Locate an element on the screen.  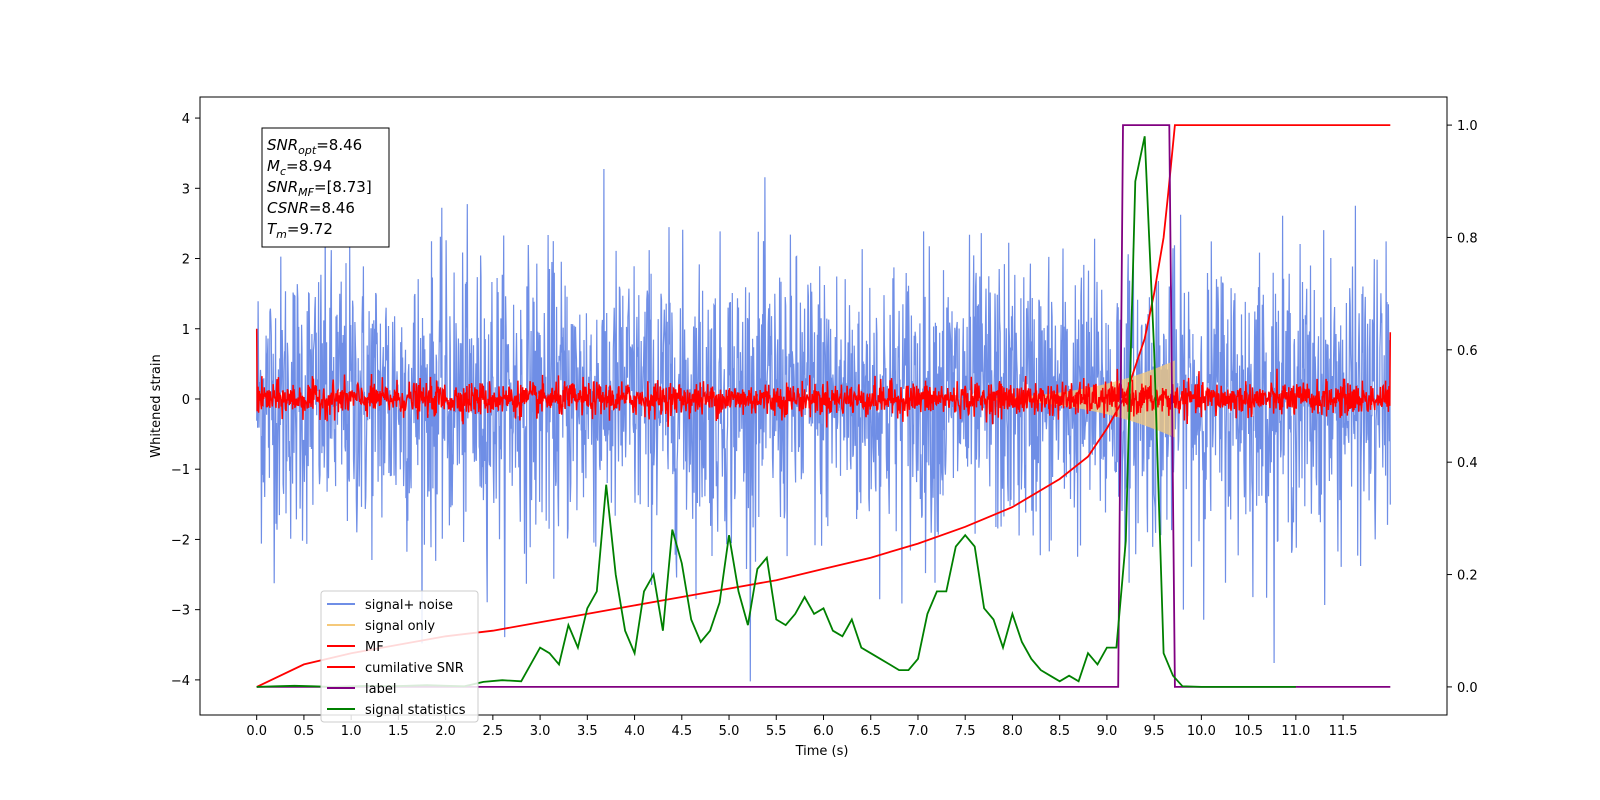
legend-label: signal+ noise is located at coordinates (409, 605).